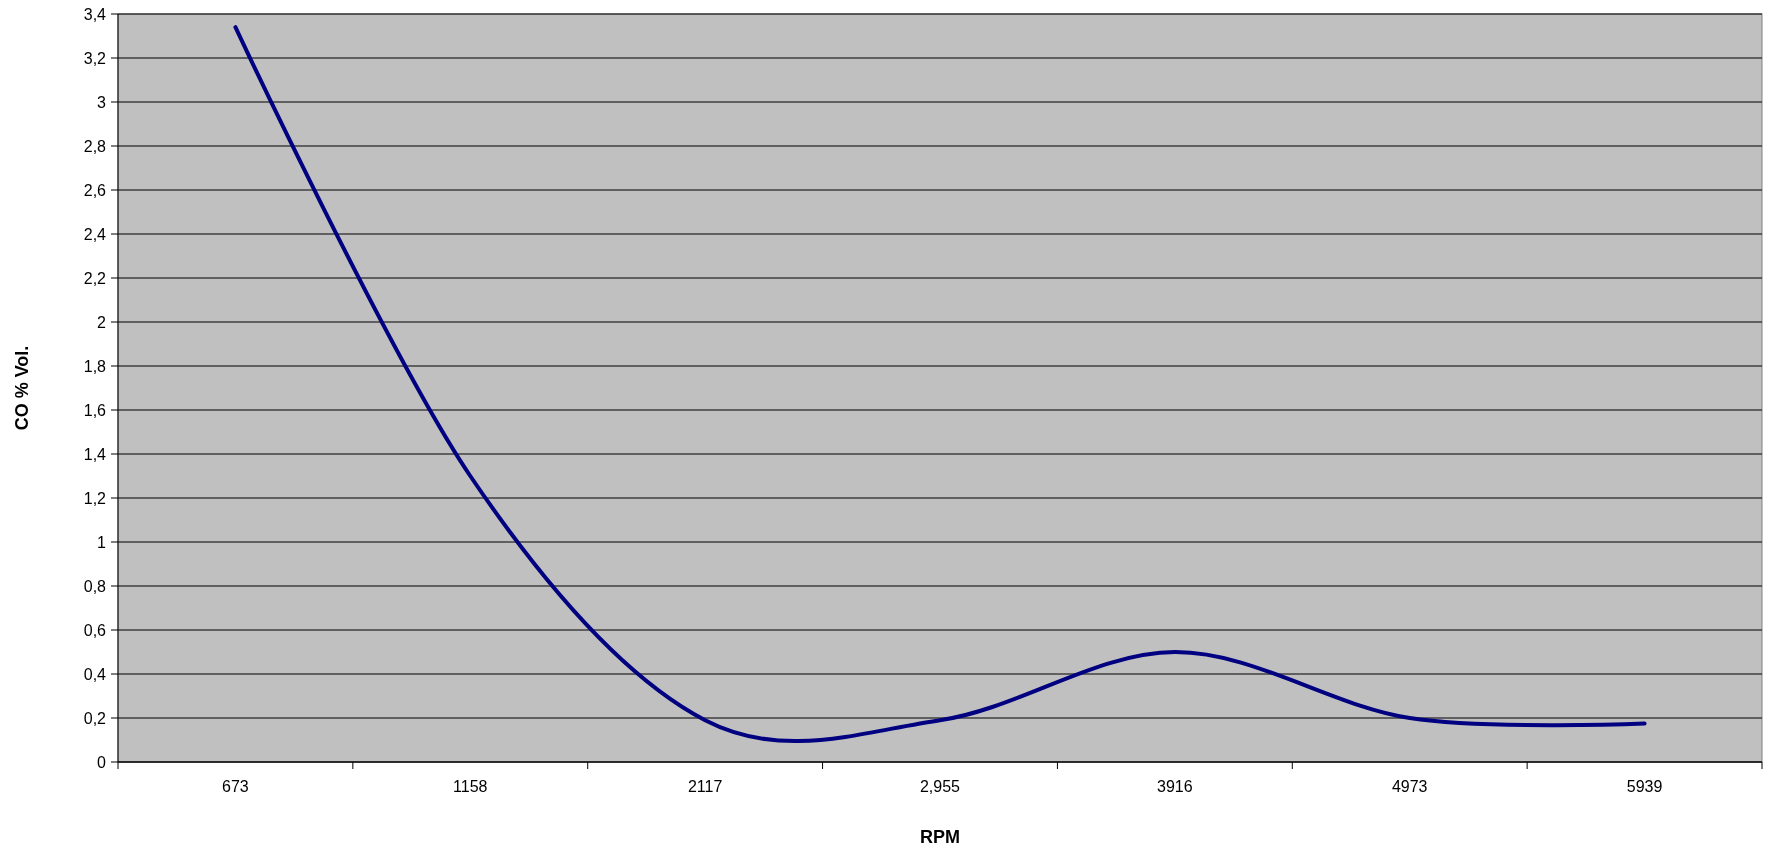 This screenshot has width=1765, height=851. Describe the element at coordinates (95, 410) in the screenshot. I see `y-tick-label: 1,6` at that location.